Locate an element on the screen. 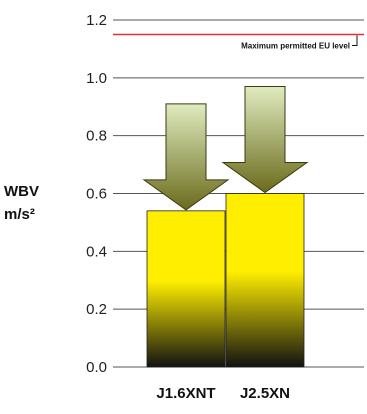 The height and width of the screenshot is (414, 367). category-label: J1.6XNT is located at coordinates (185, 393).